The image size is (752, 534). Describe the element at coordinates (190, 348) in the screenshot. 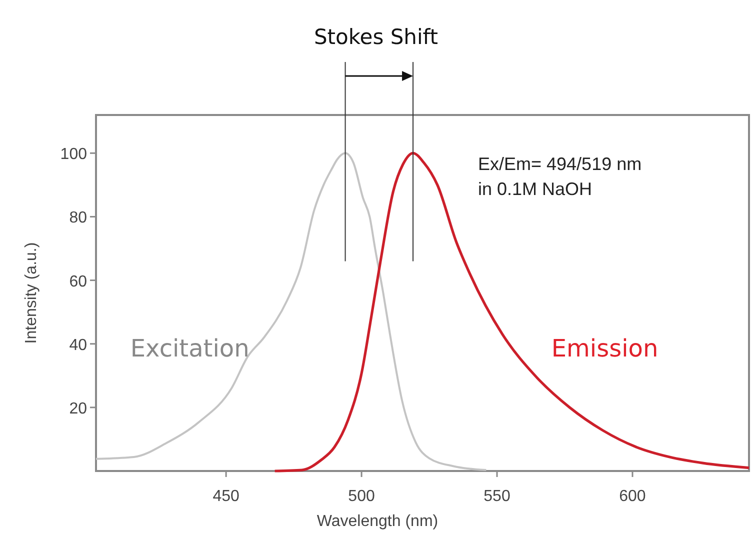

I see `series-label: Excitation` at that location.